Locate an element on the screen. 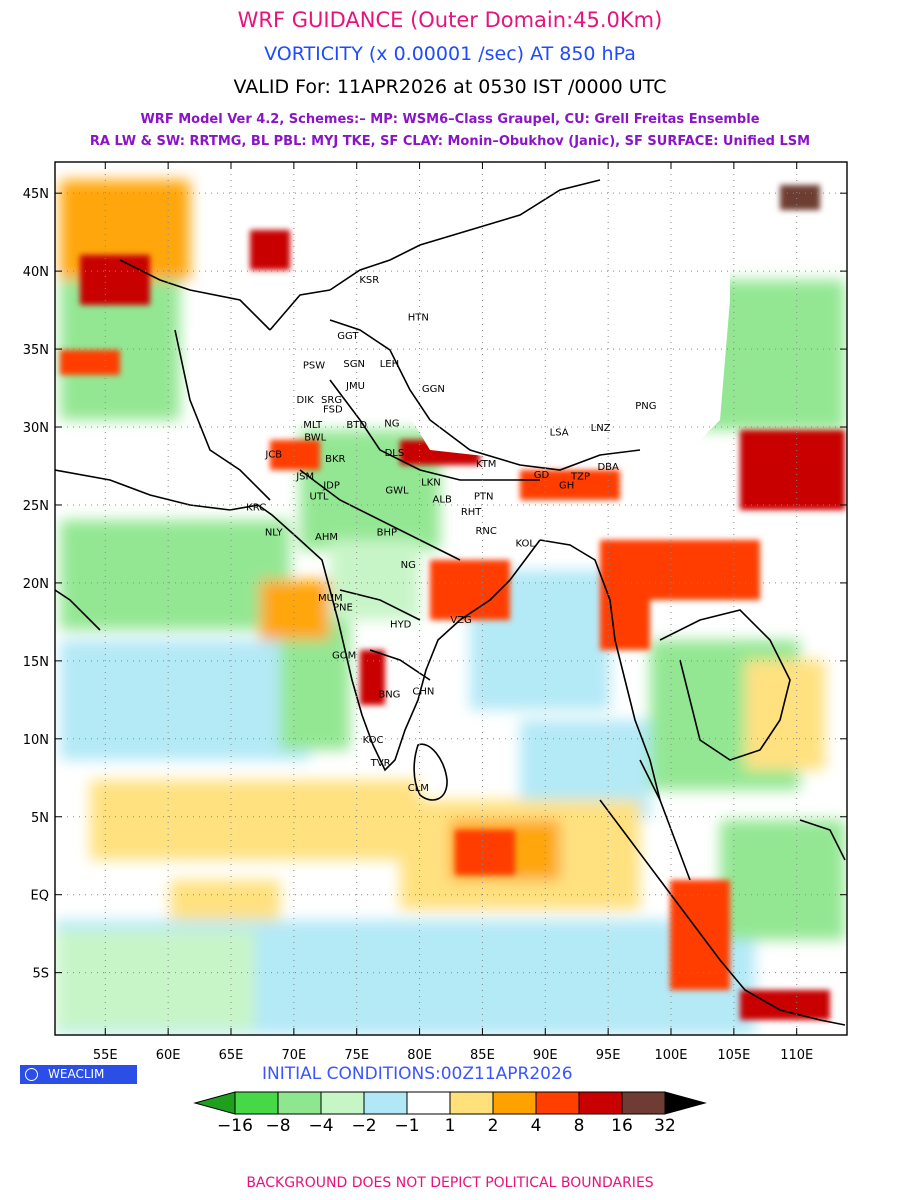 Image resolution: width=900 pixels, height=1200 pixels. lon-tick-label: 60E is located at coordinates (168, 1055).